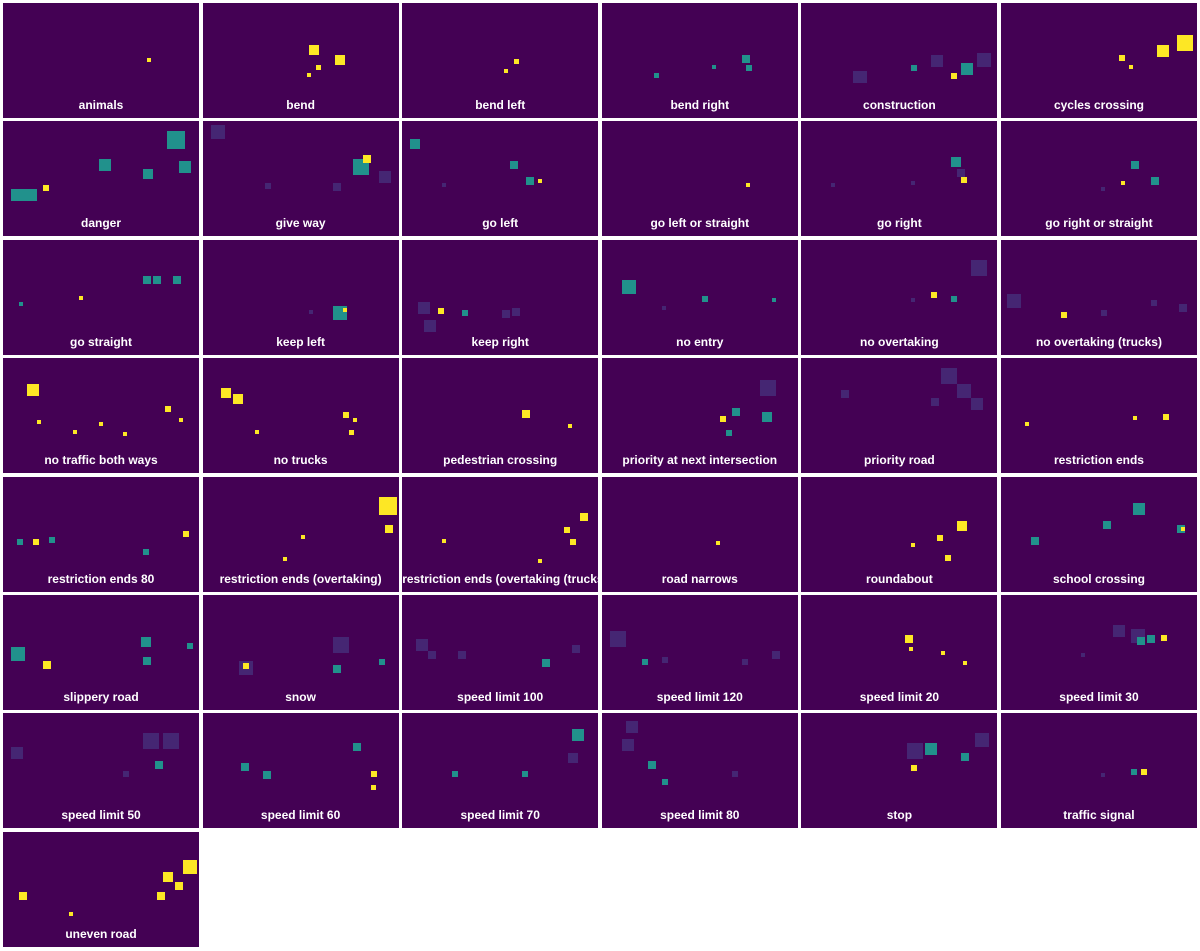 Image resolution: width=1200 pixels, height=951 pixels. Describe the element at coordinates (300, 341) in the screenshot. I see `tile-label: keep left` at that location.